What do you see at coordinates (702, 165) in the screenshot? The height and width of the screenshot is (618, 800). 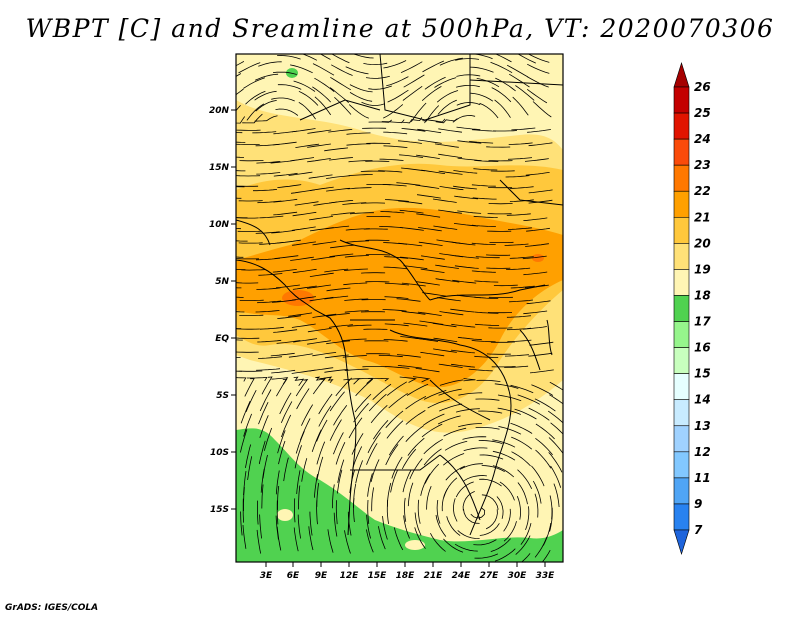 I see `colorbar-label: 23` at bounding box center [702, 165].